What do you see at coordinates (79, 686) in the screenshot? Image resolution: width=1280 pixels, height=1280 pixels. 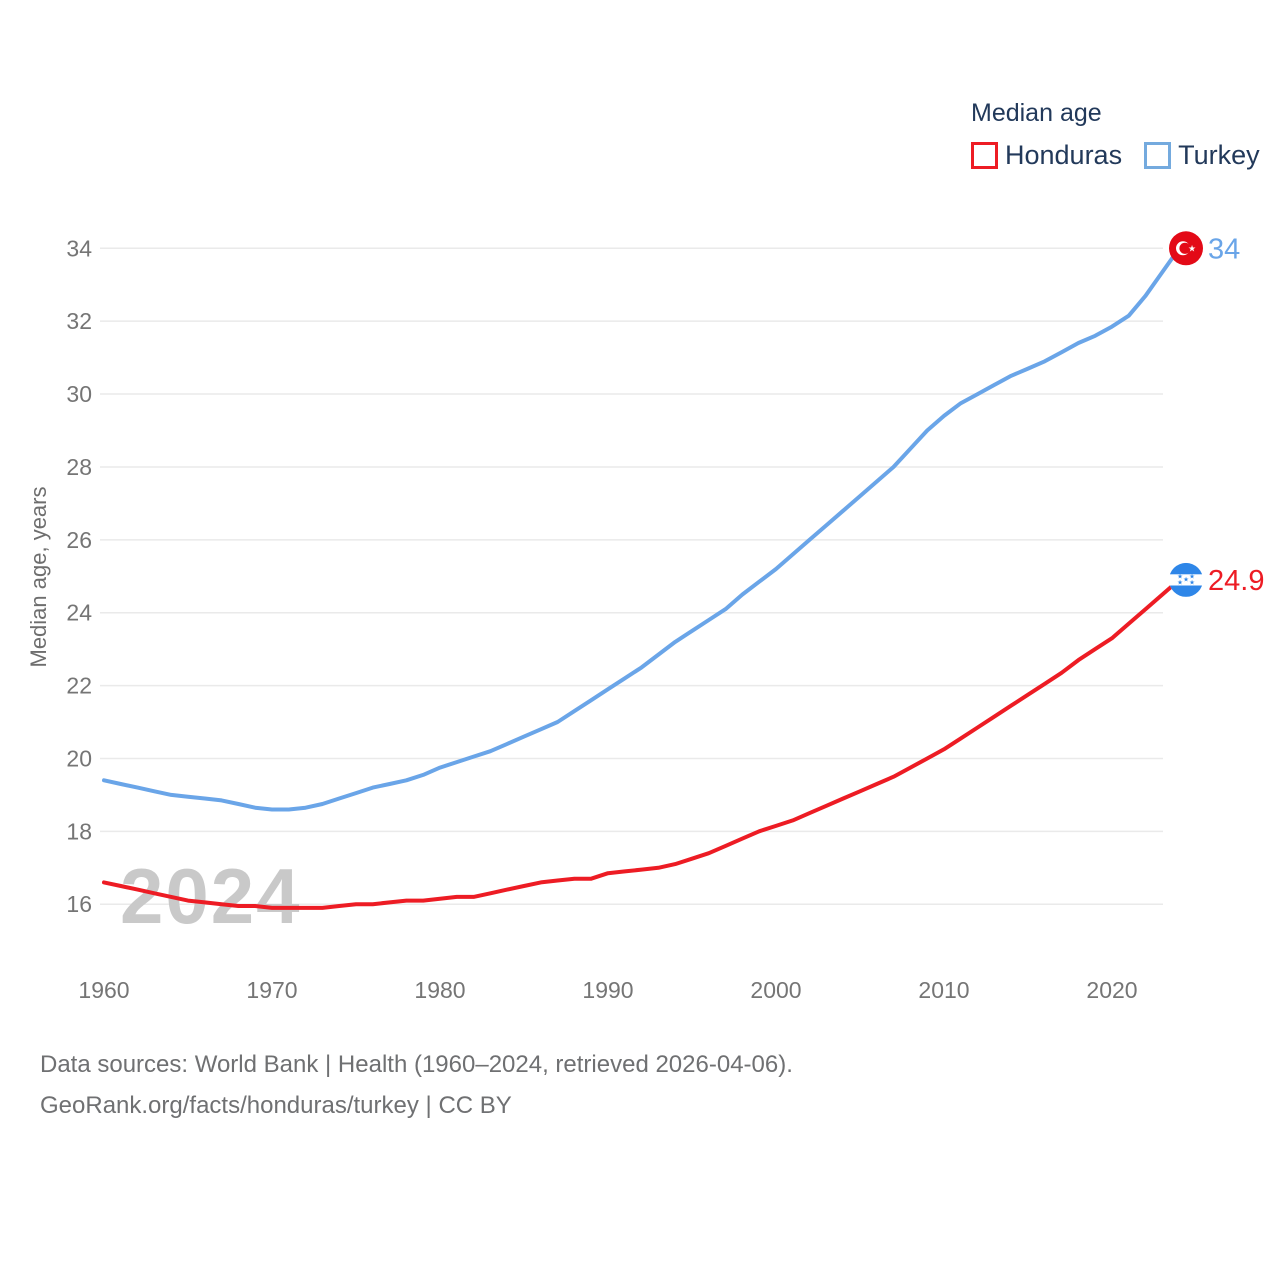 I see `y-tick-label: 22` at bounding box center [79, 686].